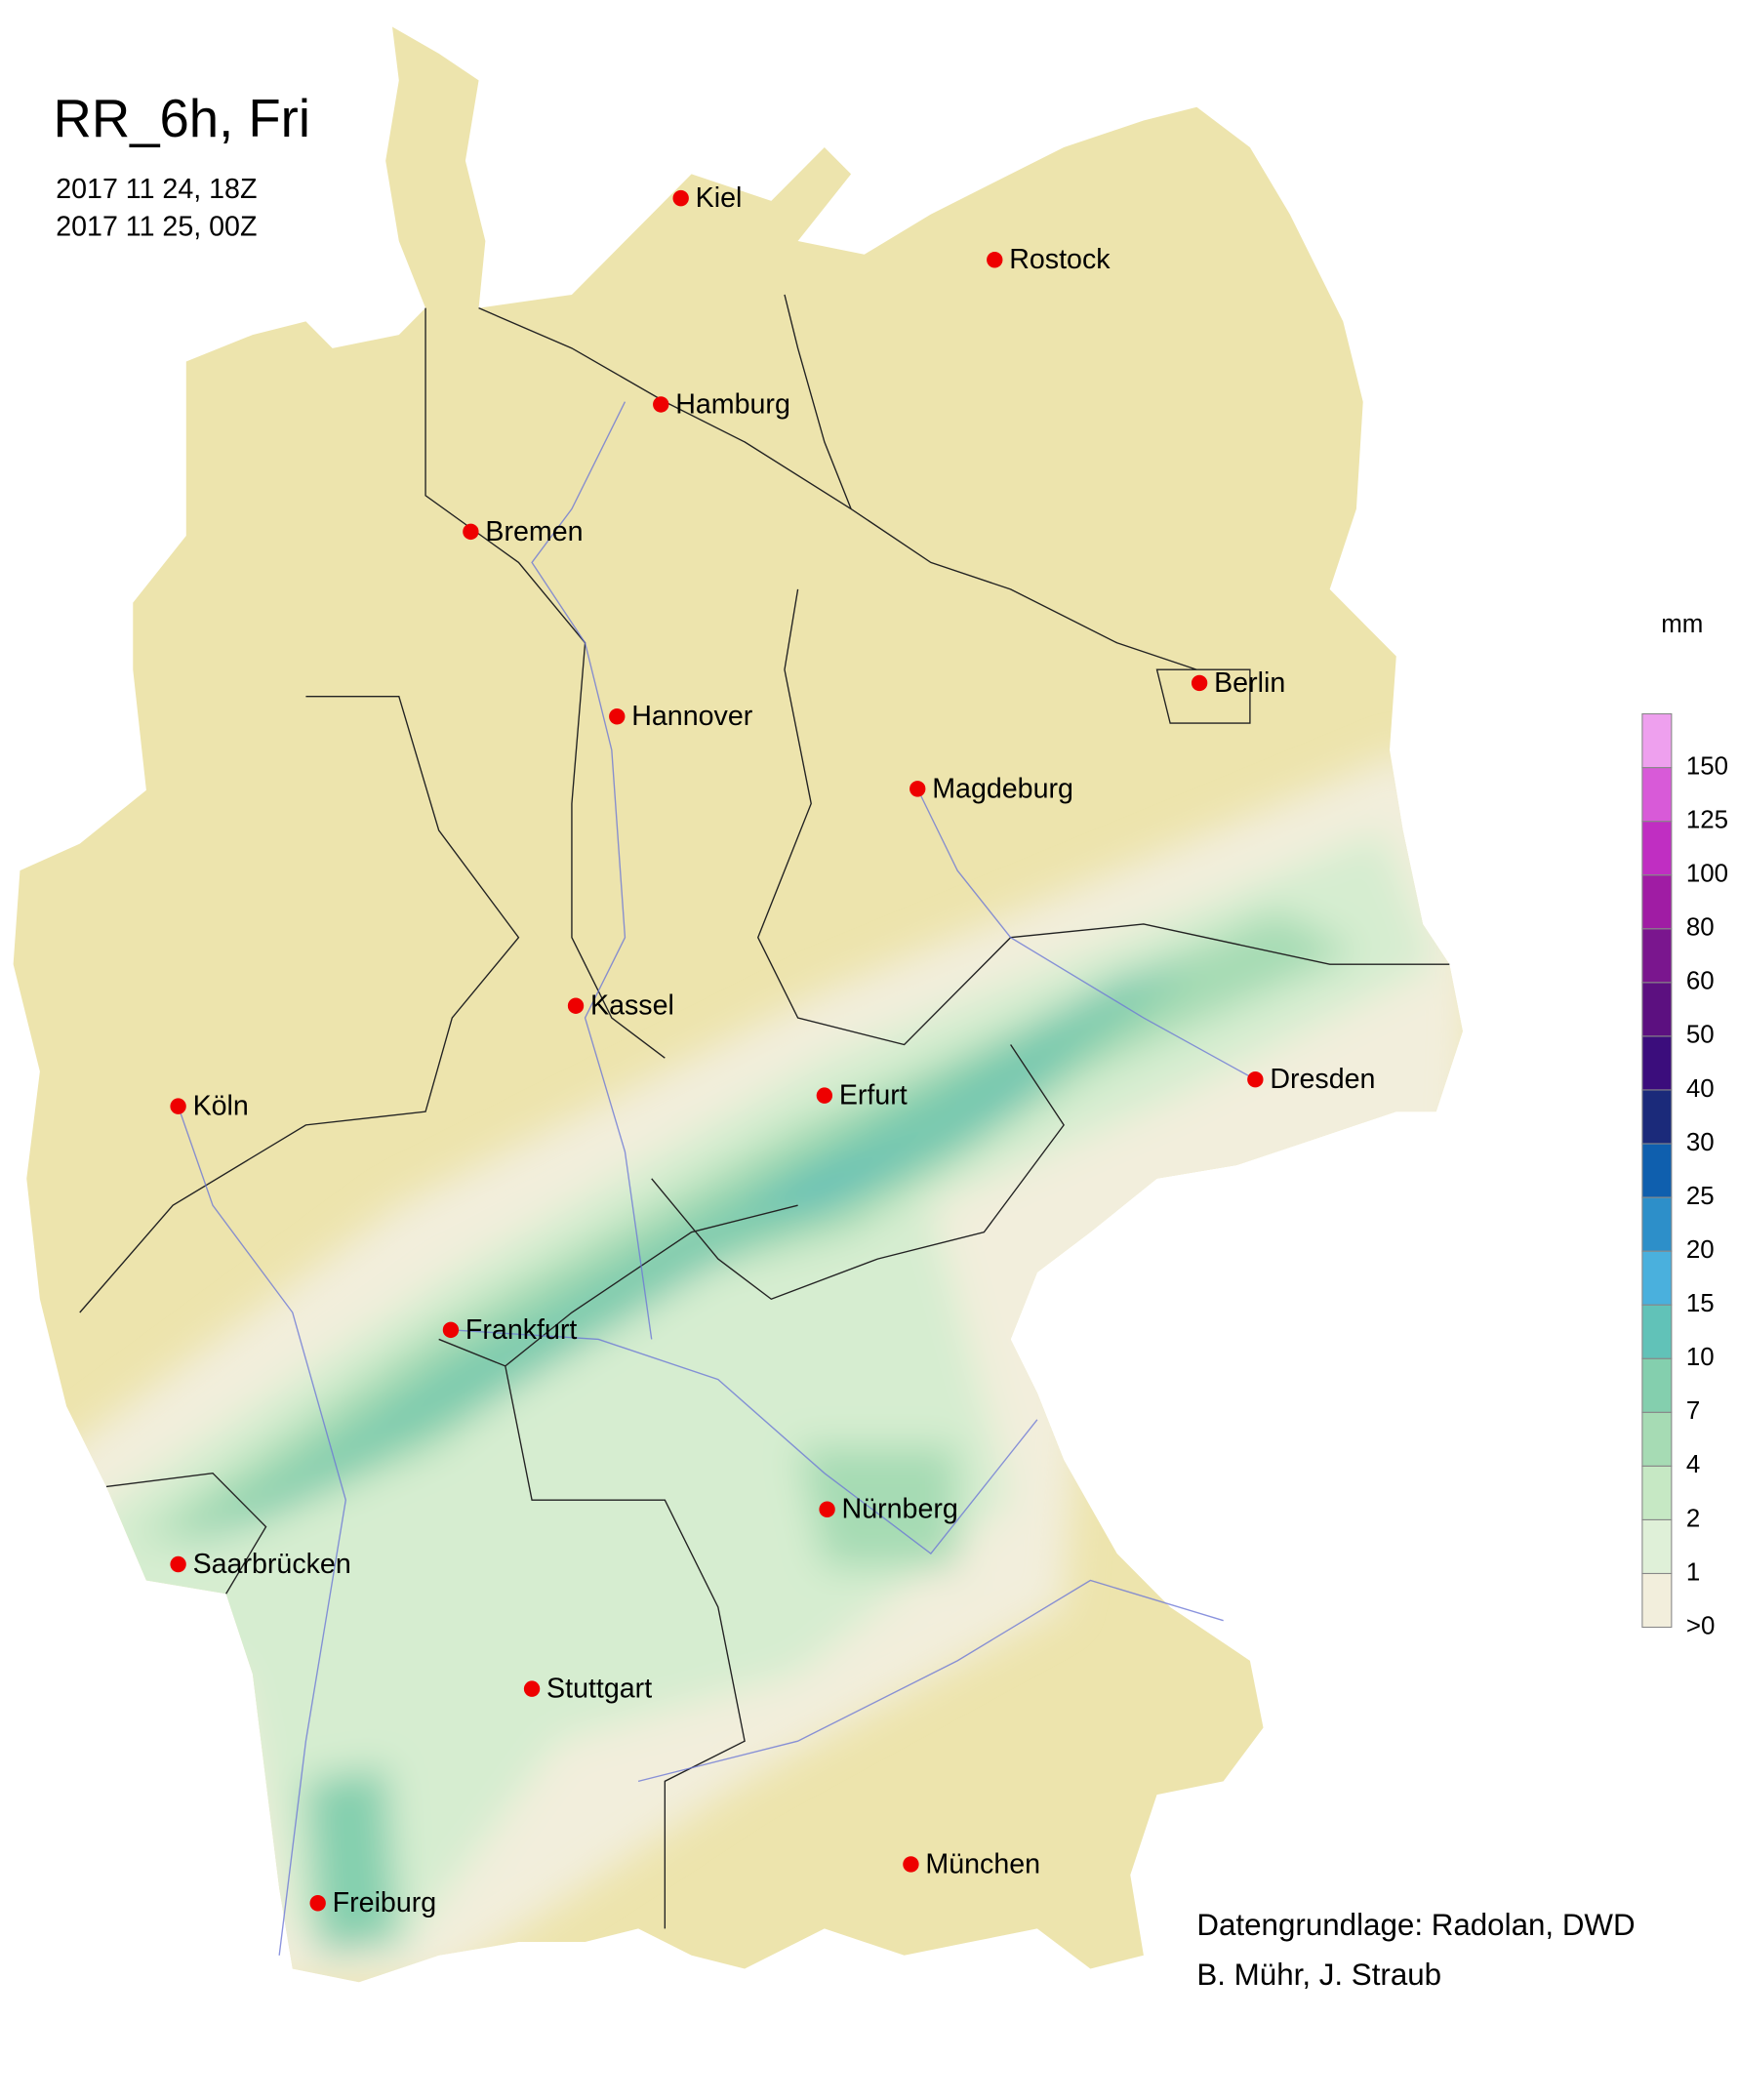  I want to click on city-label: Frankfurt, so click(521, 1330).